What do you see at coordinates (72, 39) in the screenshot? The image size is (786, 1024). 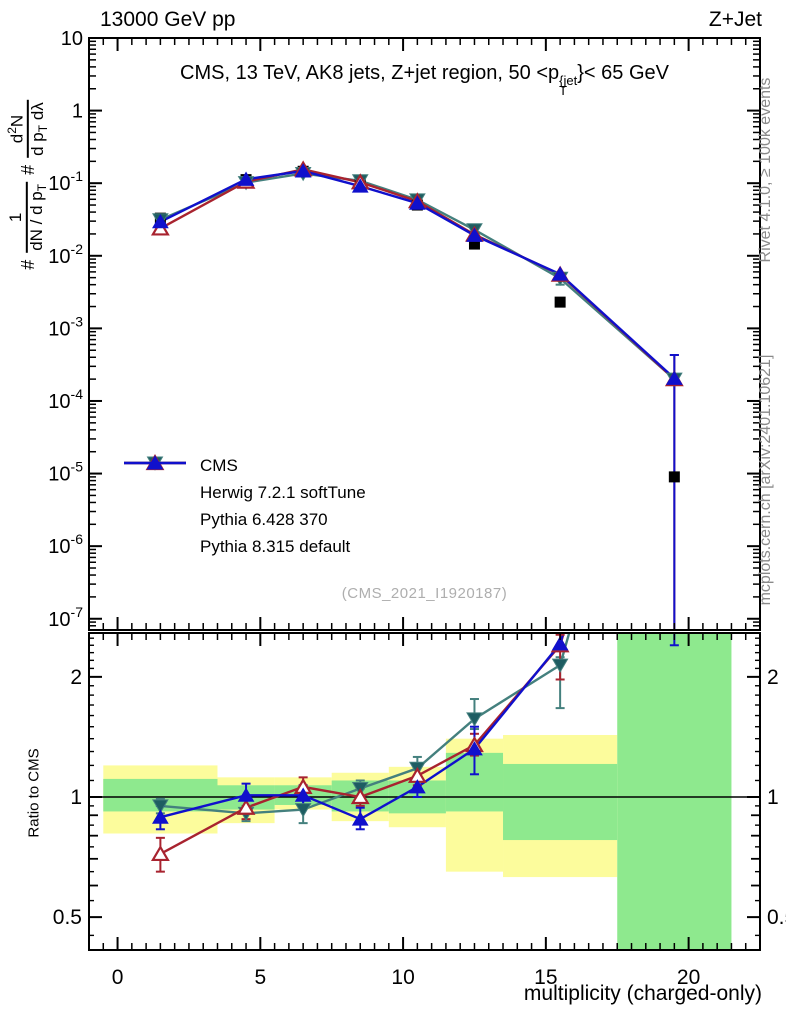 I see `top-y-tick-label: 10` at bounding box center [72, 39].